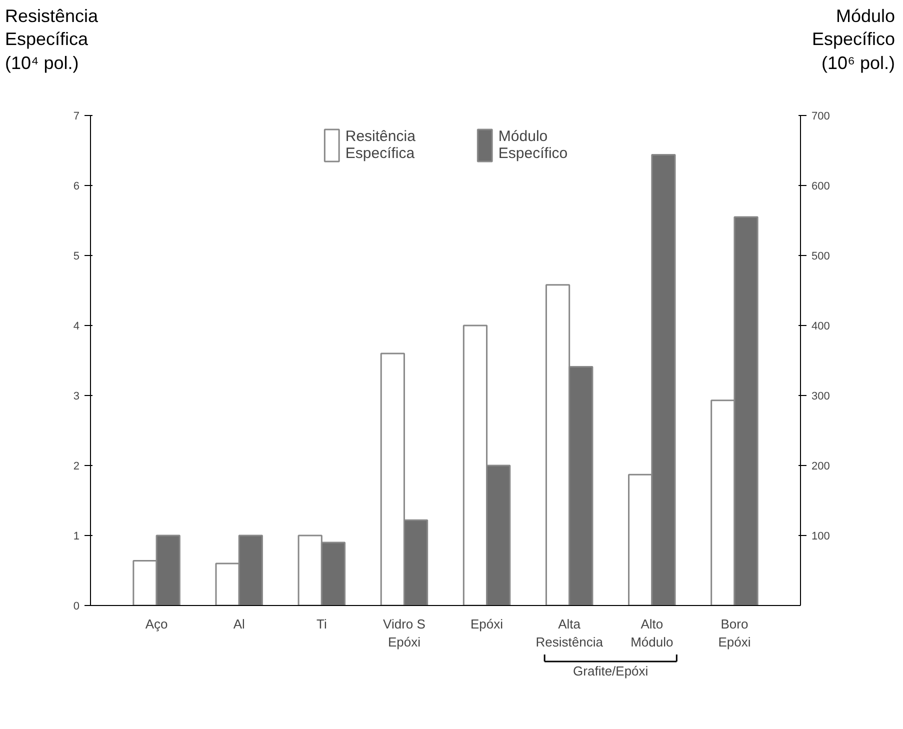  I want to click on y-tick-label: 1, so click(76, 536).